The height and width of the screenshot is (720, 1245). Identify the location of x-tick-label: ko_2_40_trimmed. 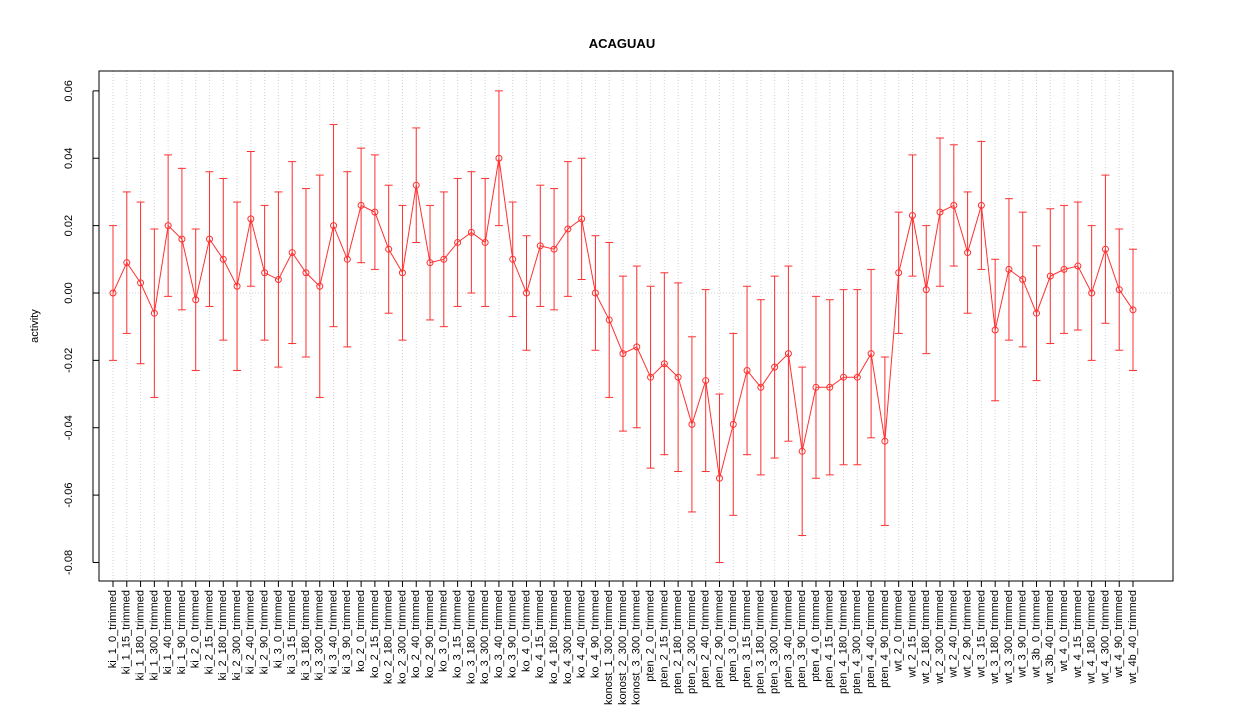
(416, 634).